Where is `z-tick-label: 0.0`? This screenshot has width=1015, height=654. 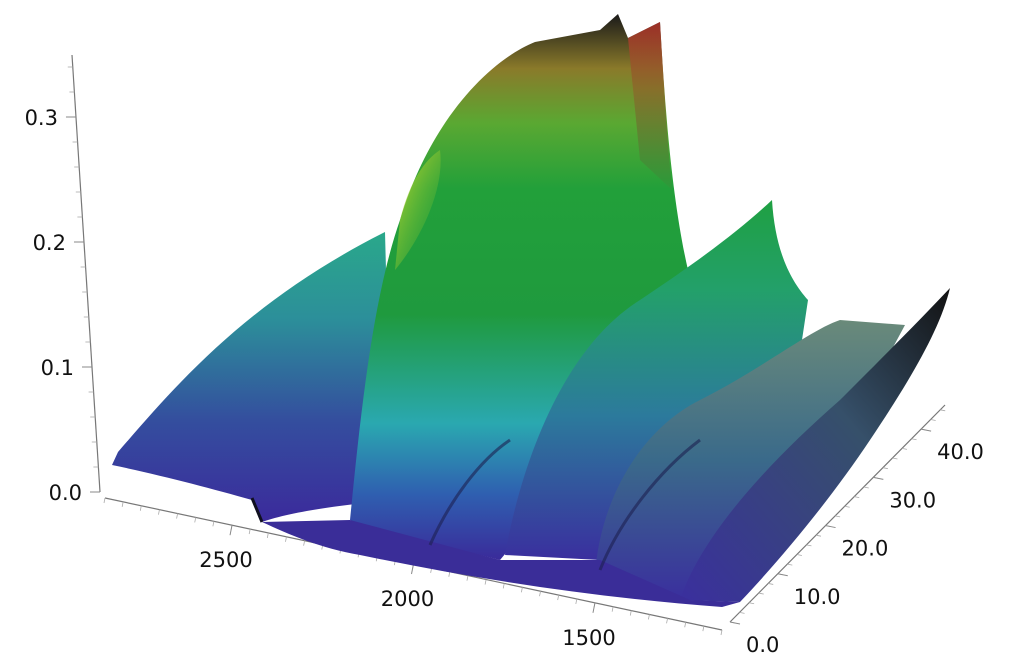 z-tick-label: 0.0 is located at coordinates (65, 493).